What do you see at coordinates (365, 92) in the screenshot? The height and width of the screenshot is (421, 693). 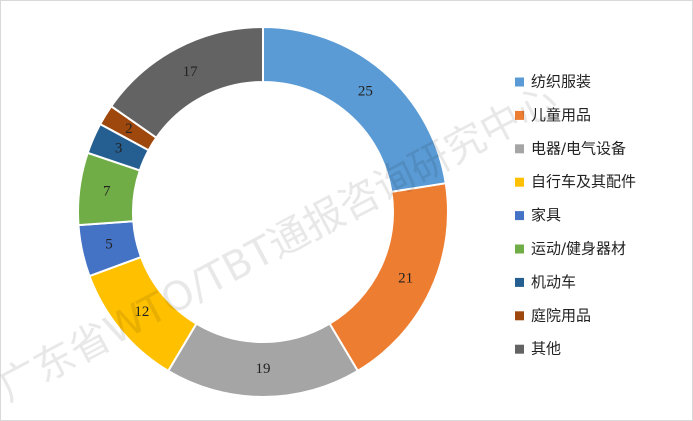 I see `data-label: 25` at bounding box center [365, 92].